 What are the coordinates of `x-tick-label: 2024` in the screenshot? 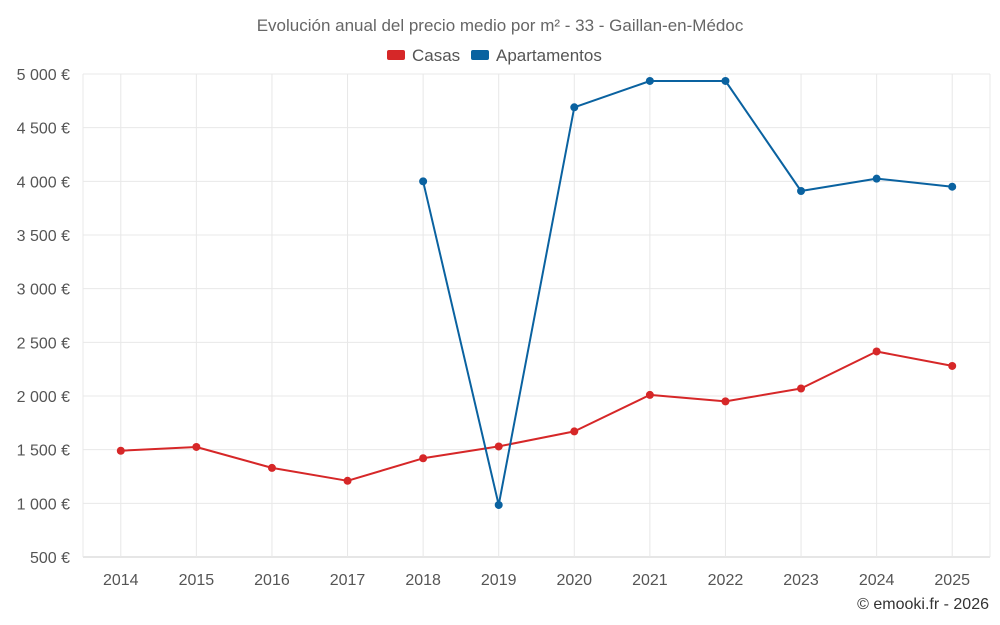 It's located at (877, 580).